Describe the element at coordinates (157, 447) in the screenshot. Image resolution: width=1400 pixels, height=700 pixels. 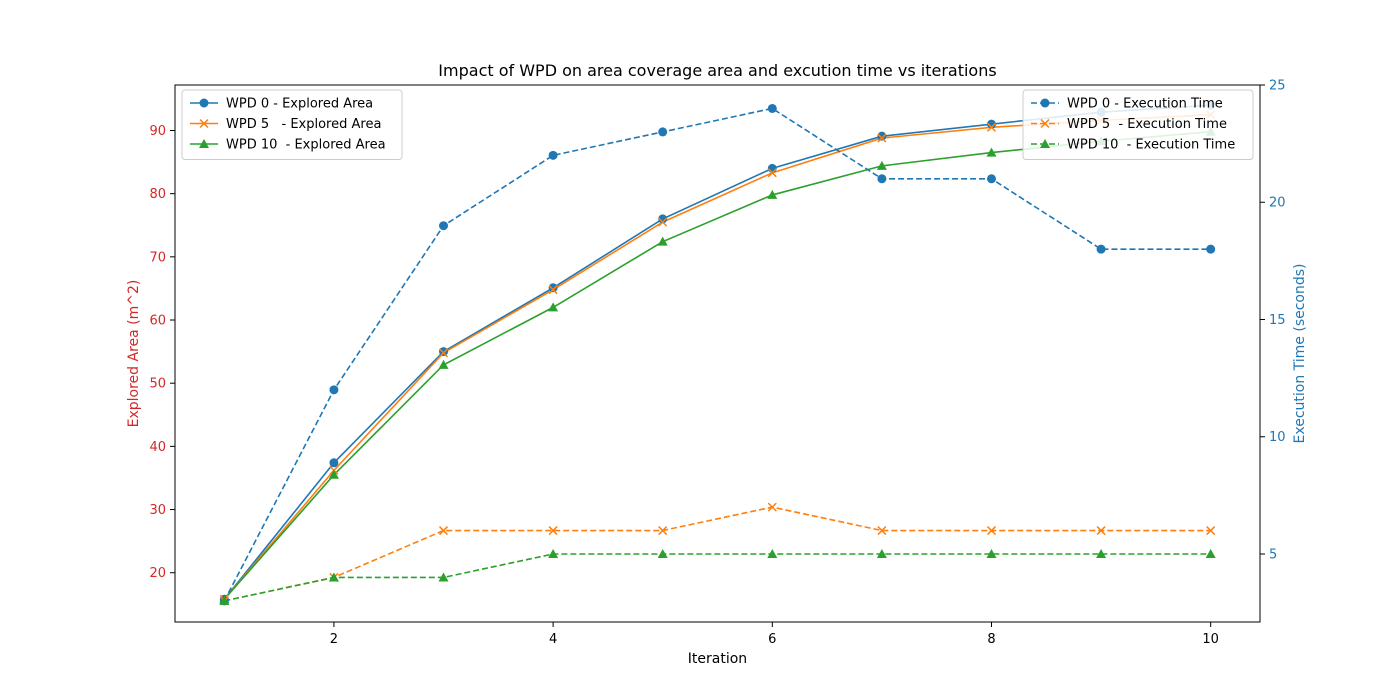
I see `y-left-tick-label: 40` at that location.